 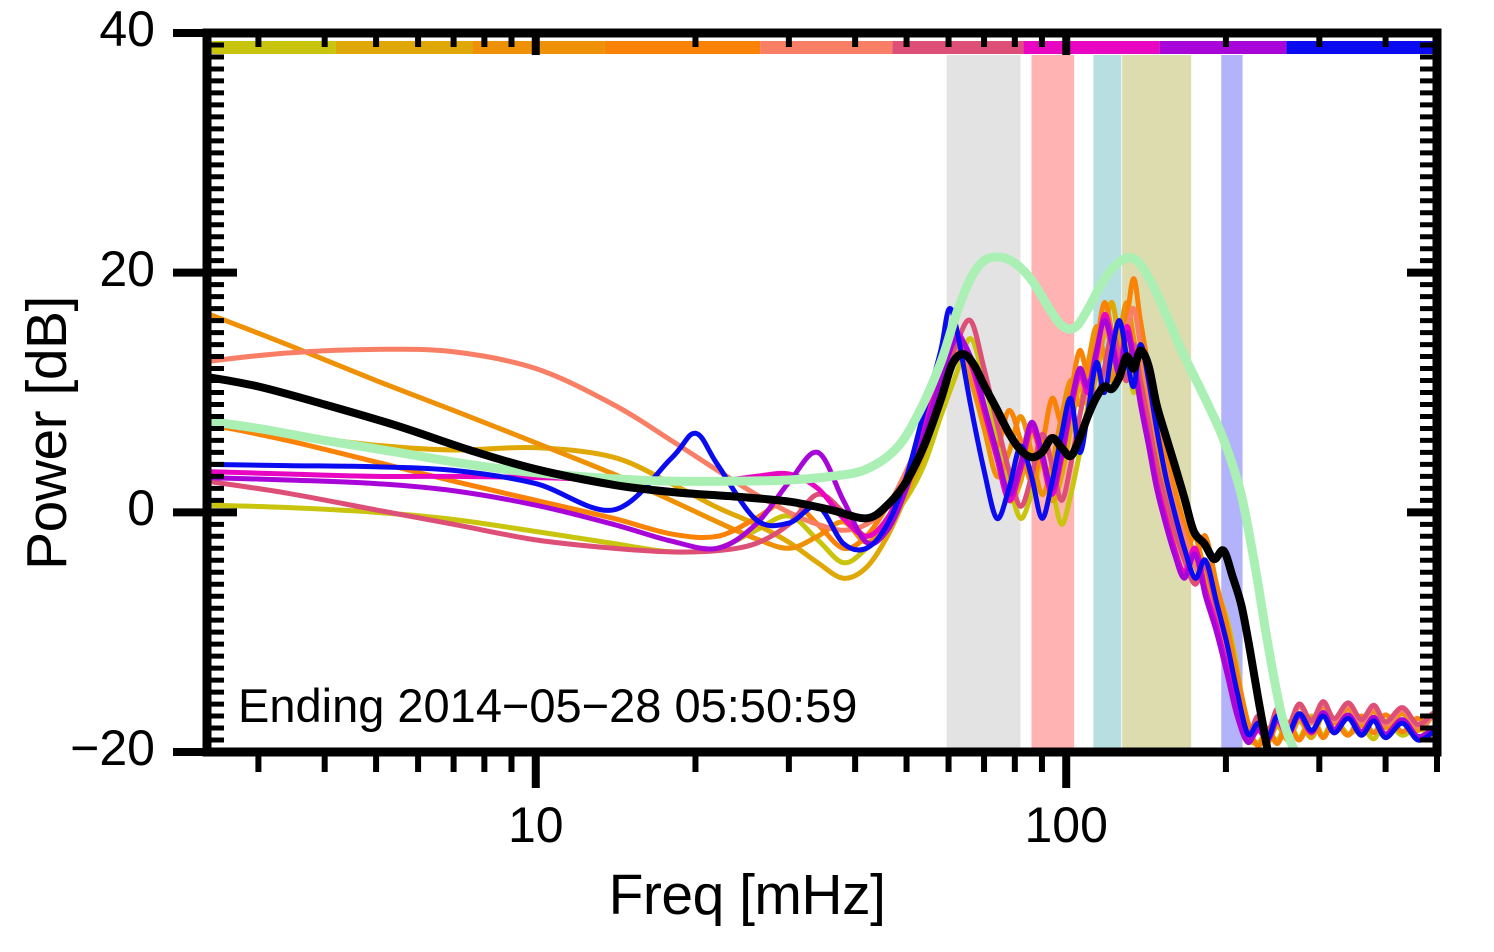 What do you see at coordinates (1107, 403) in the screenshot?
I see `band-cyan` at bounding box center [1107, 403].